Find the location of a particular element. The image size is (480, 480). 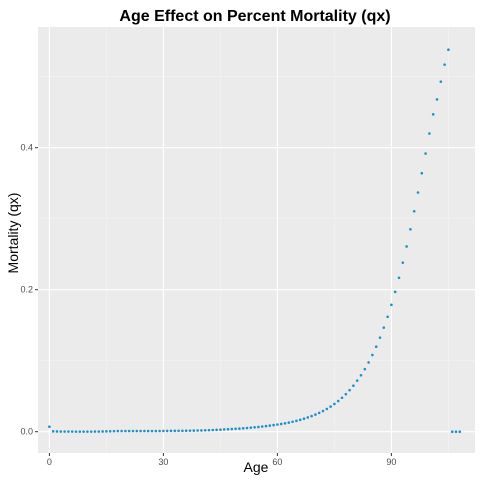

x-tick-label: 0 is located at coordinates (49, 462).